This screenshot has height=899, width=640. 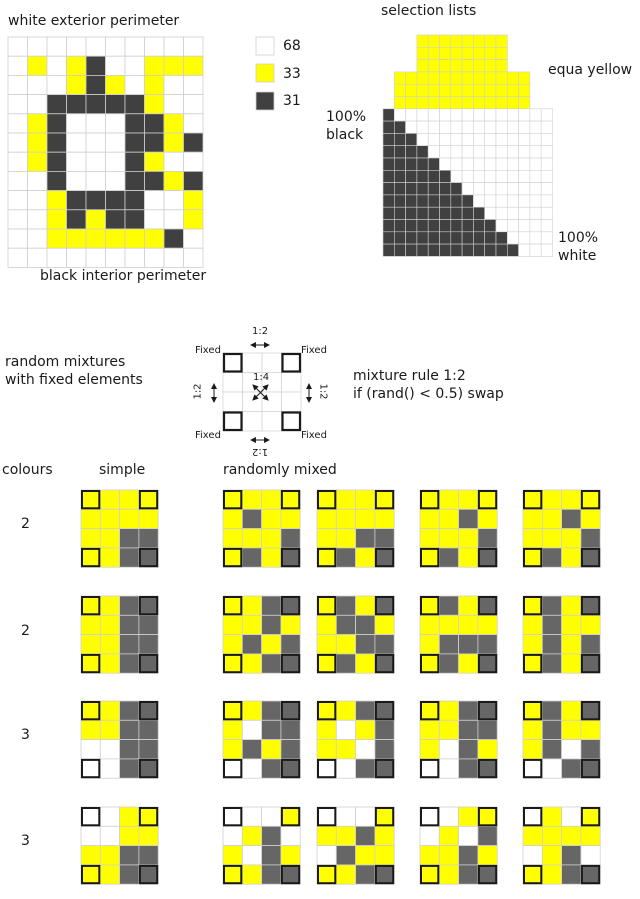 What do you see at coordinates (25, 524) in the screenshot?
I see `row-1-colours: 2` at bounding box center [25, 524].